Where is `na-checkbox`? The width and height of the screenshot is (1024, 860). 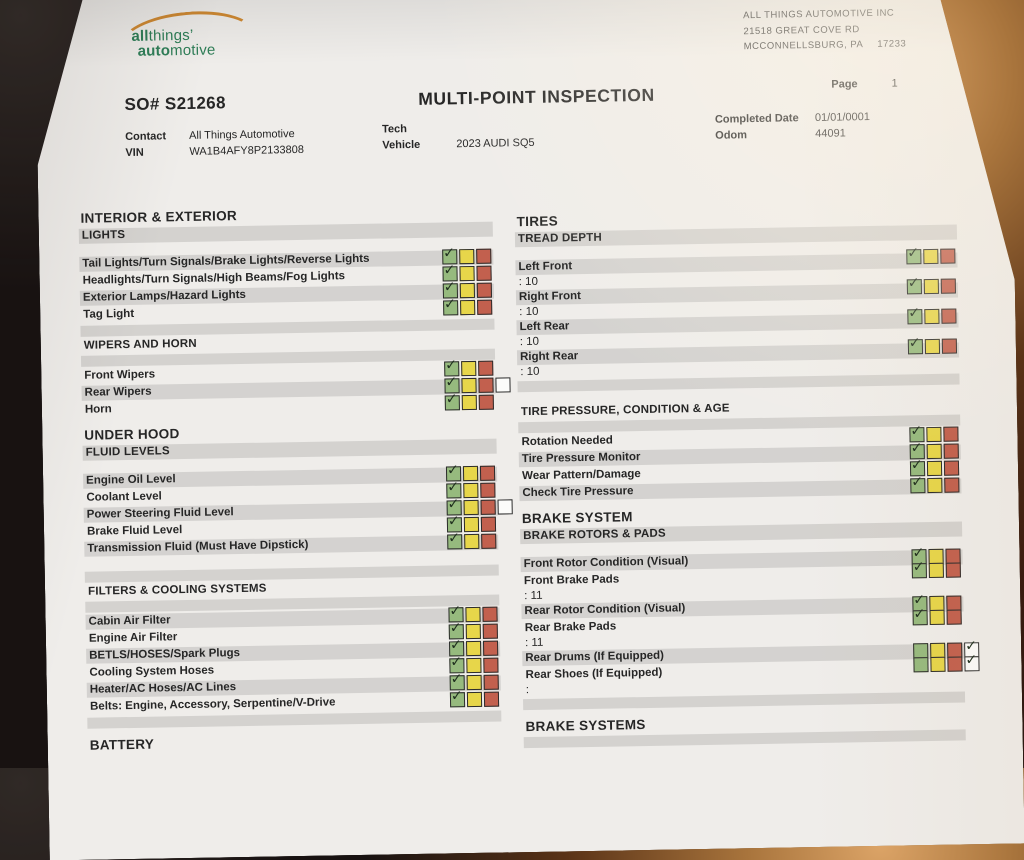
na-checkbox is located at coordinates (502, 384).